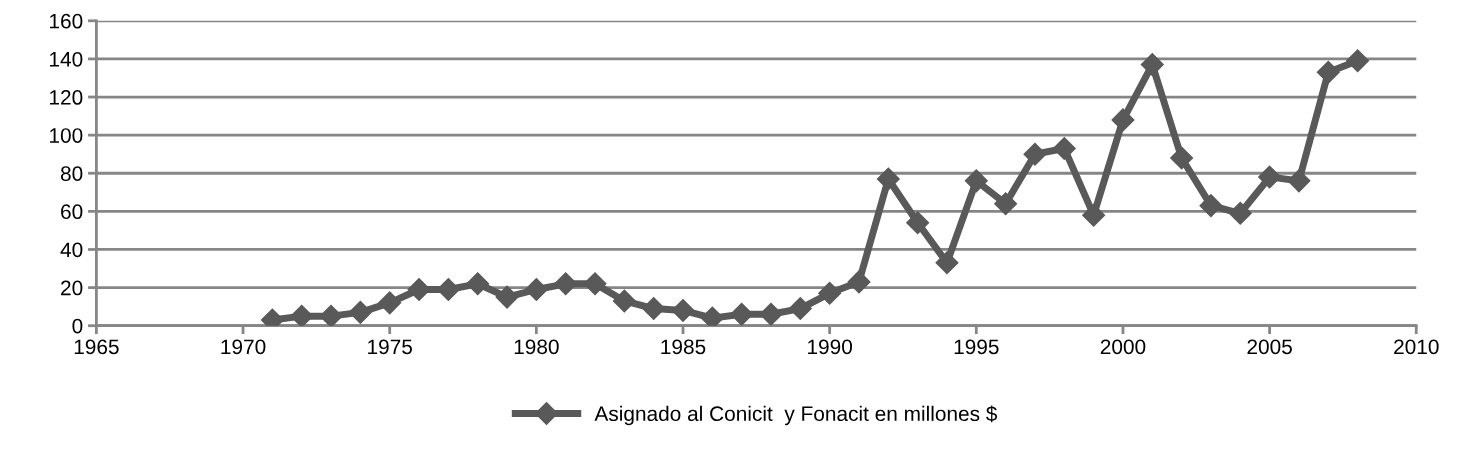 This screenshot has height=462, width=1483. I want to click on x-tick-label: 1970, so click(243, 347).